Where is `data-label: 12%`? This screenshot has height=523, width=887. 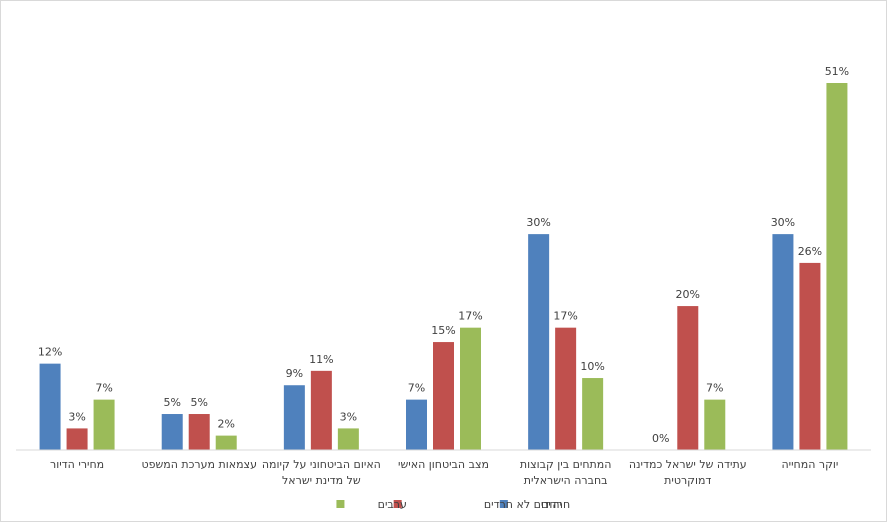
data-label: 12% is located at coordinates (50, 352).